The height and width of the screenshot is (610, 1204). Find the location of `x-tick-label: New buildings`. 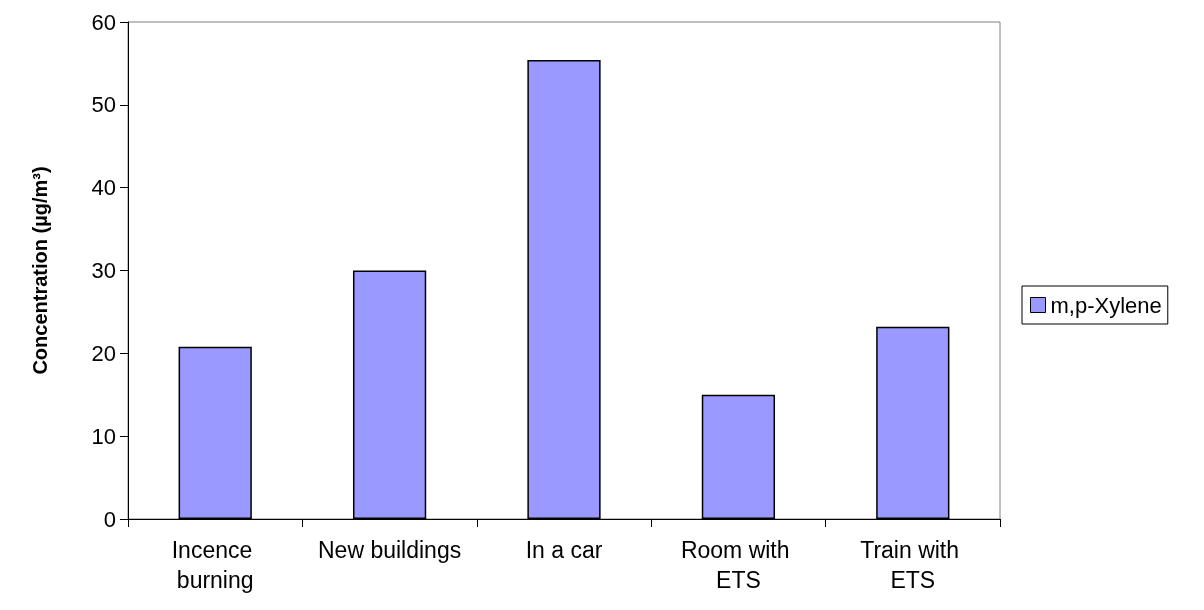

x-tick-label: New buildings is located at coordinates (390, 550).